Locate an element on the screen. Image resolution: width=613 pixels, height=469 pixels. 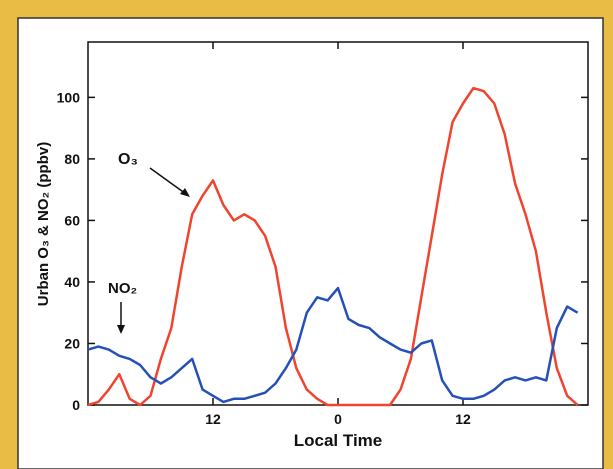
annotation: NO₂ is located at coordinates (122, 288).